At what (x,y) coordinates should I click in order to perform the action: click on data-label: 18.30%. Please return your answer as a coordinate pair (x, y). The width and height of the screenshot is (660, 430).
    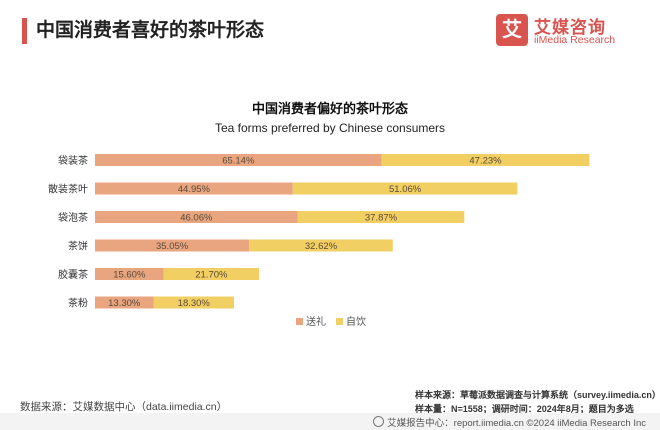
    Looking at the image, I should click on (194, 303).